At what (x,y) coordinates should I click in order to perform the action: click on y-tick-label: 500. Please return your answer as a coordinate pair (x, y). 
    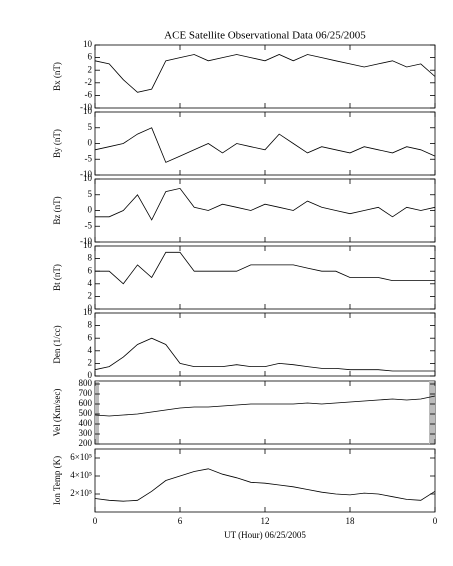
    Looking at the image, I should click on (86, 413).